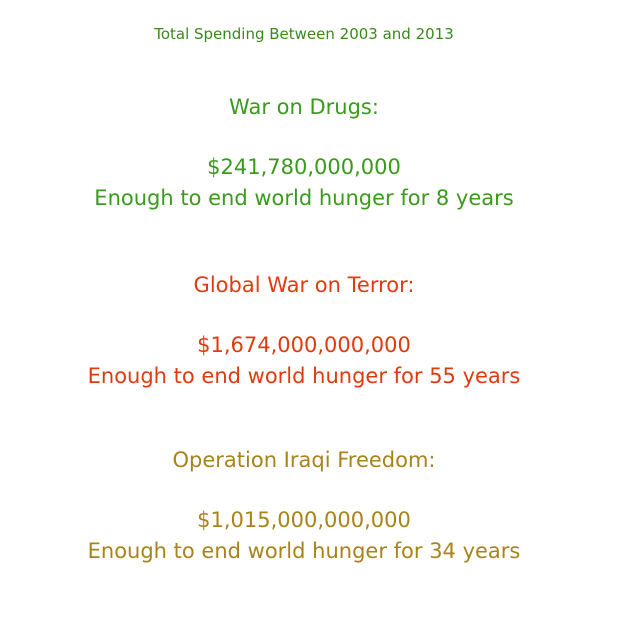  What do you see at coordinates (304, 520) in the screenshot?
I see `section-amount: $1,015,000,000,000` at bounding box center [304, 520].